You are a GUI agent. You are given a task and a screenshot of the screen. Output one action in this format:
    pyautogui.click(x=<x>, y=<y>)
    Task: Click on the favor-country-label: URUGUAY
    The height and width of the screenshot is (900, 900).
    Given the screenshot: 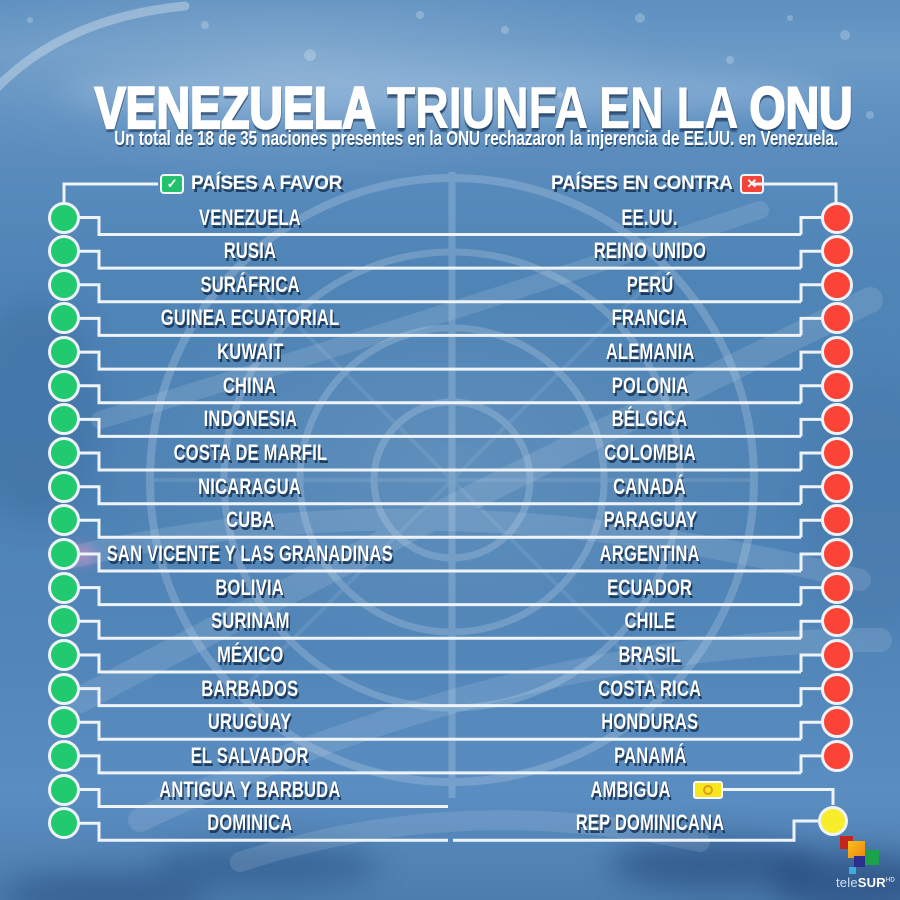 What is the action you would take?
    pyautogui.click(x=250, y=722)
    